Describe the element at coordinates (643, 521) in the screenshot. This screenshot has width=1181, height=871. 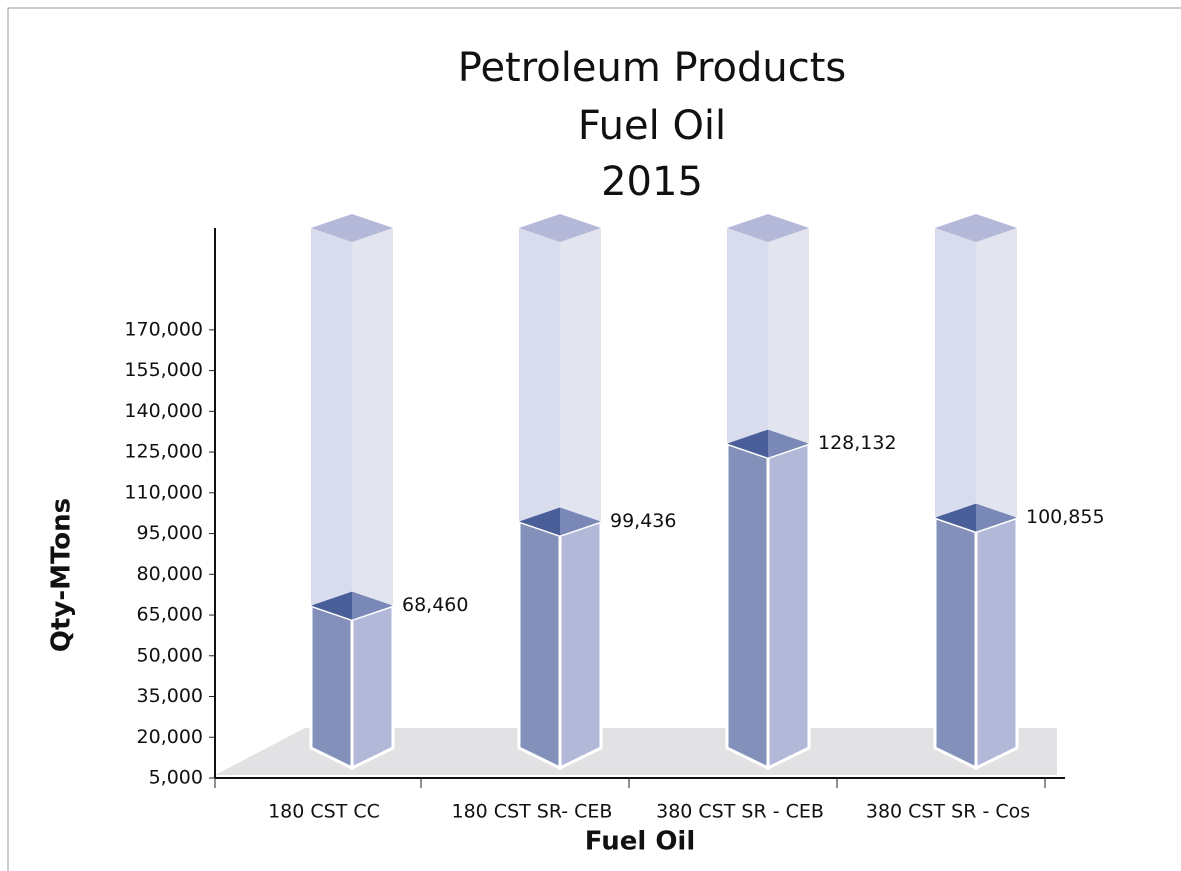
I see `data-label: 99,436` at that location.